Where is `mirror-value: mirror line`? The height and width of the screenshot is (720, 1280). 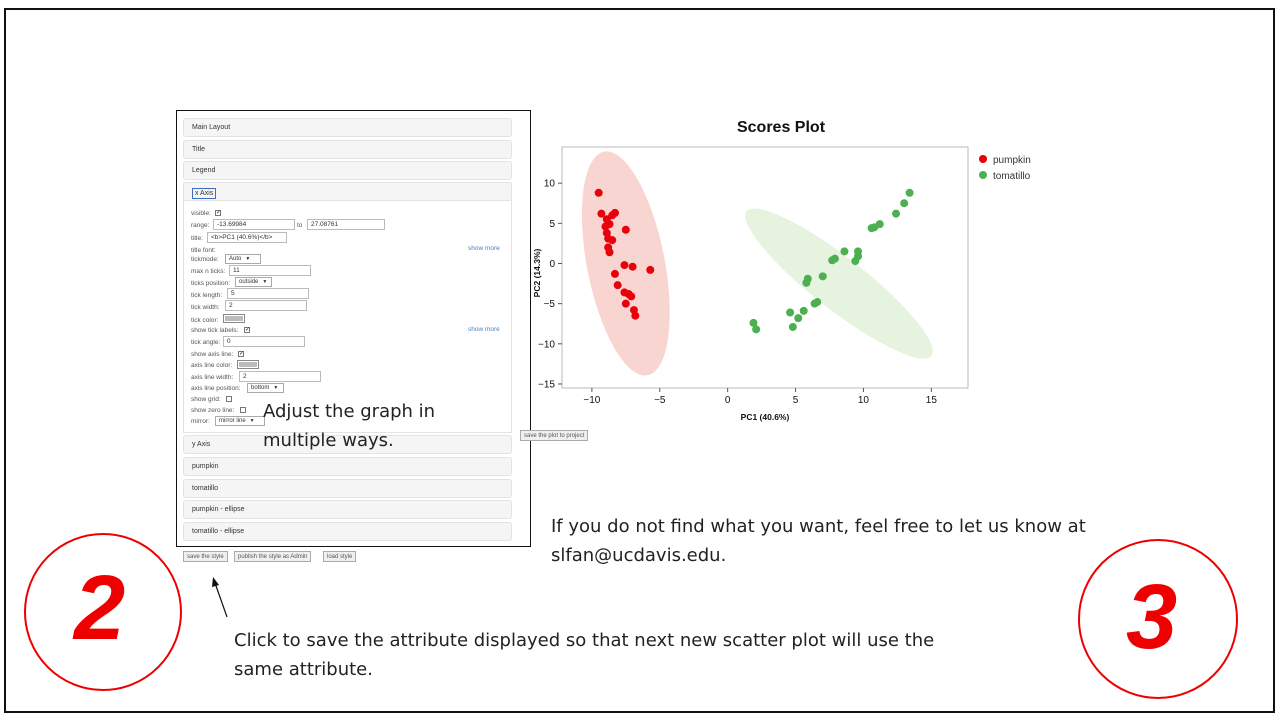 mirror-value: mirror line is located at coordinates (232, 421).